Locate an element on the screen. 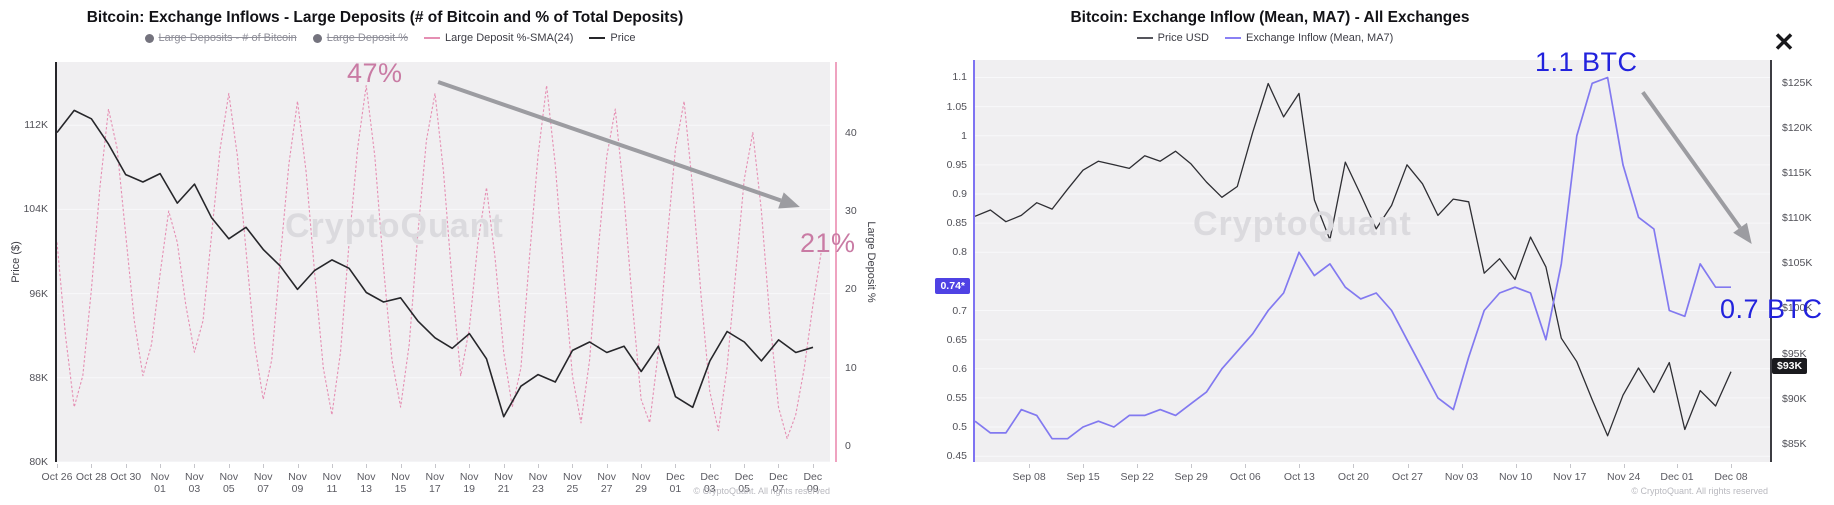  left-chart-yaxis2-ticks: 40 30 20 10 0 is located at coordinates (865, 262).